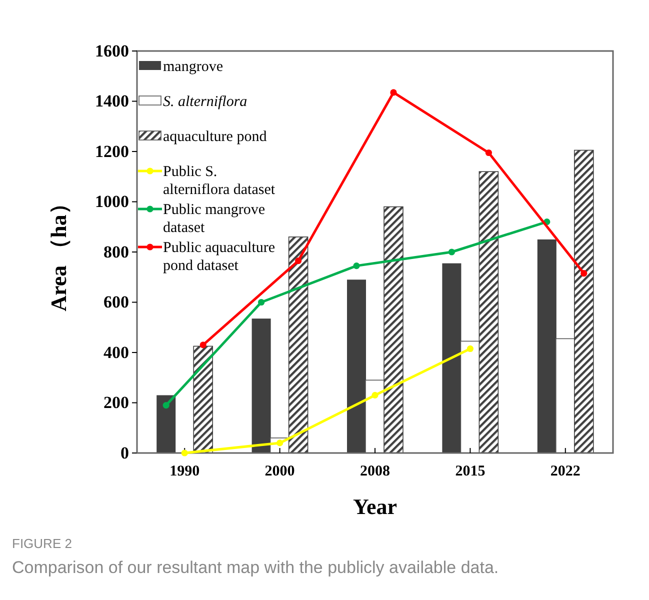 Image resolution: width=649 pixels, height=600 pixels. I want to click on y-axis-title: Area （ha）, so click(58, 252).